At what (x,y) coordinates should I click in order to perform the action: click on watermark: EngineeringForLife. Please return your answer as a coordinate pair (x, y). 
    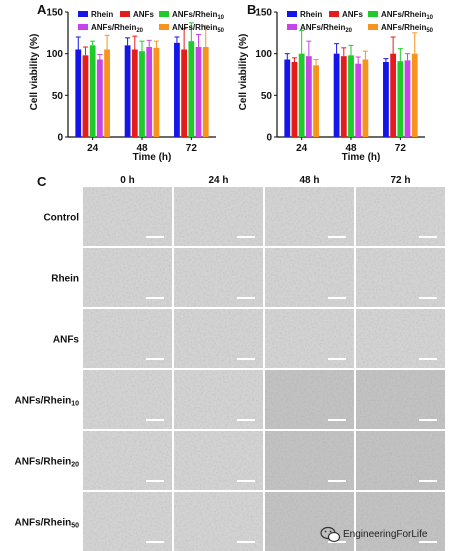
    Looking at the image, I should click on (374, 534).